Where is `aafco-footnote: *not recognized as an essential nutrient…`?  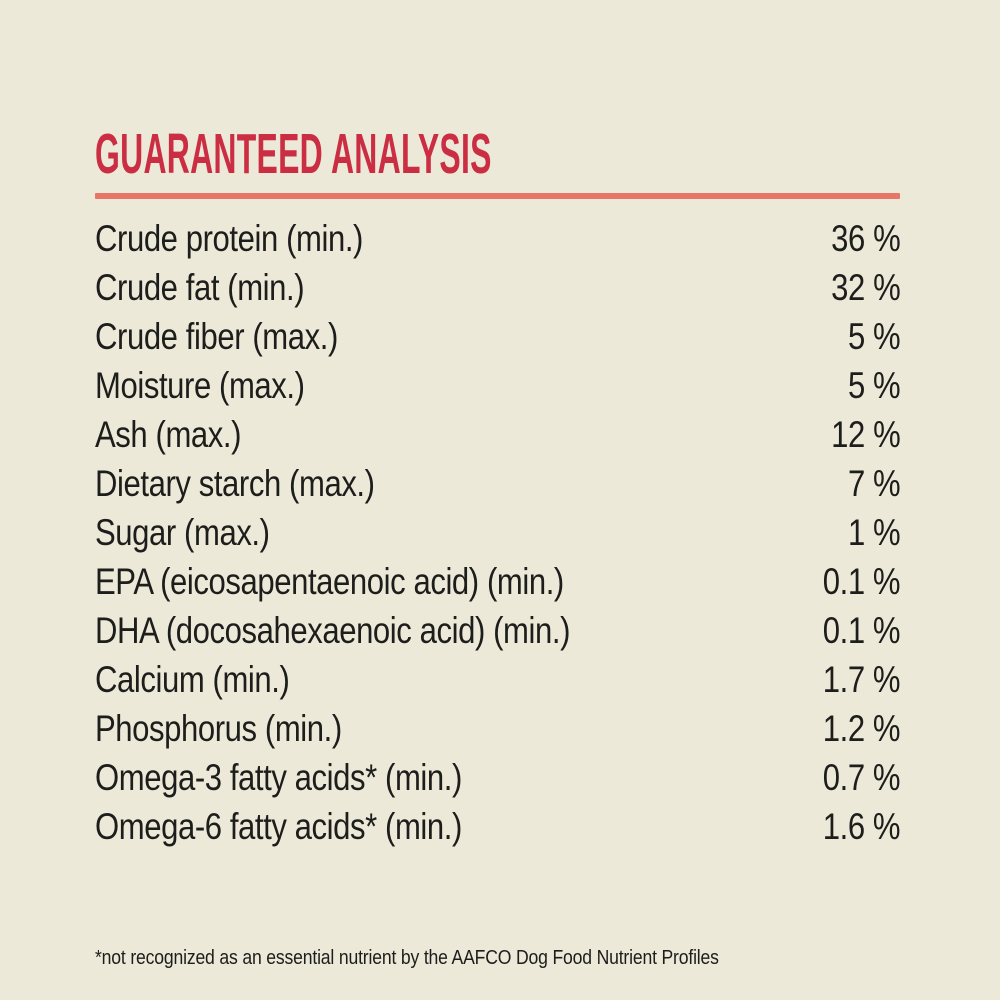
aafco-footnote: *not recognized as an essential nutrient… is located at coordinates (407, 958).